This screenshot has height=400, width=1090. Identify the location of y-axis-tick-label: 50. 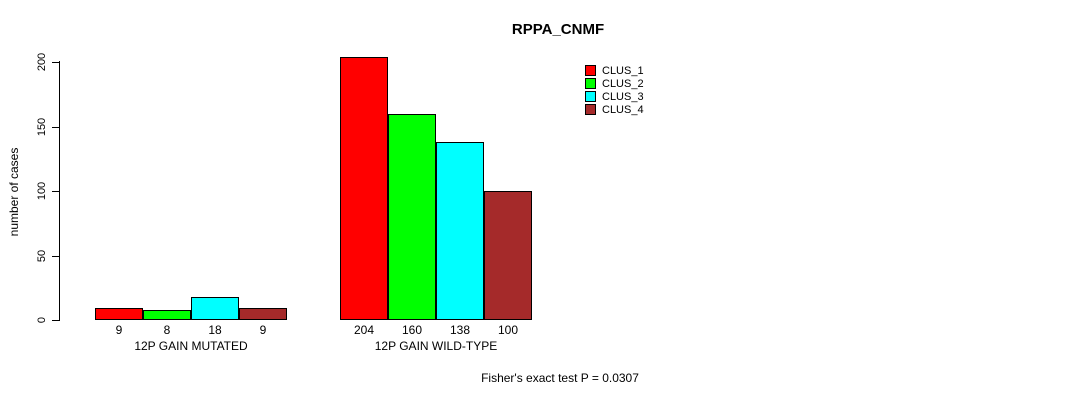
(42, 255).